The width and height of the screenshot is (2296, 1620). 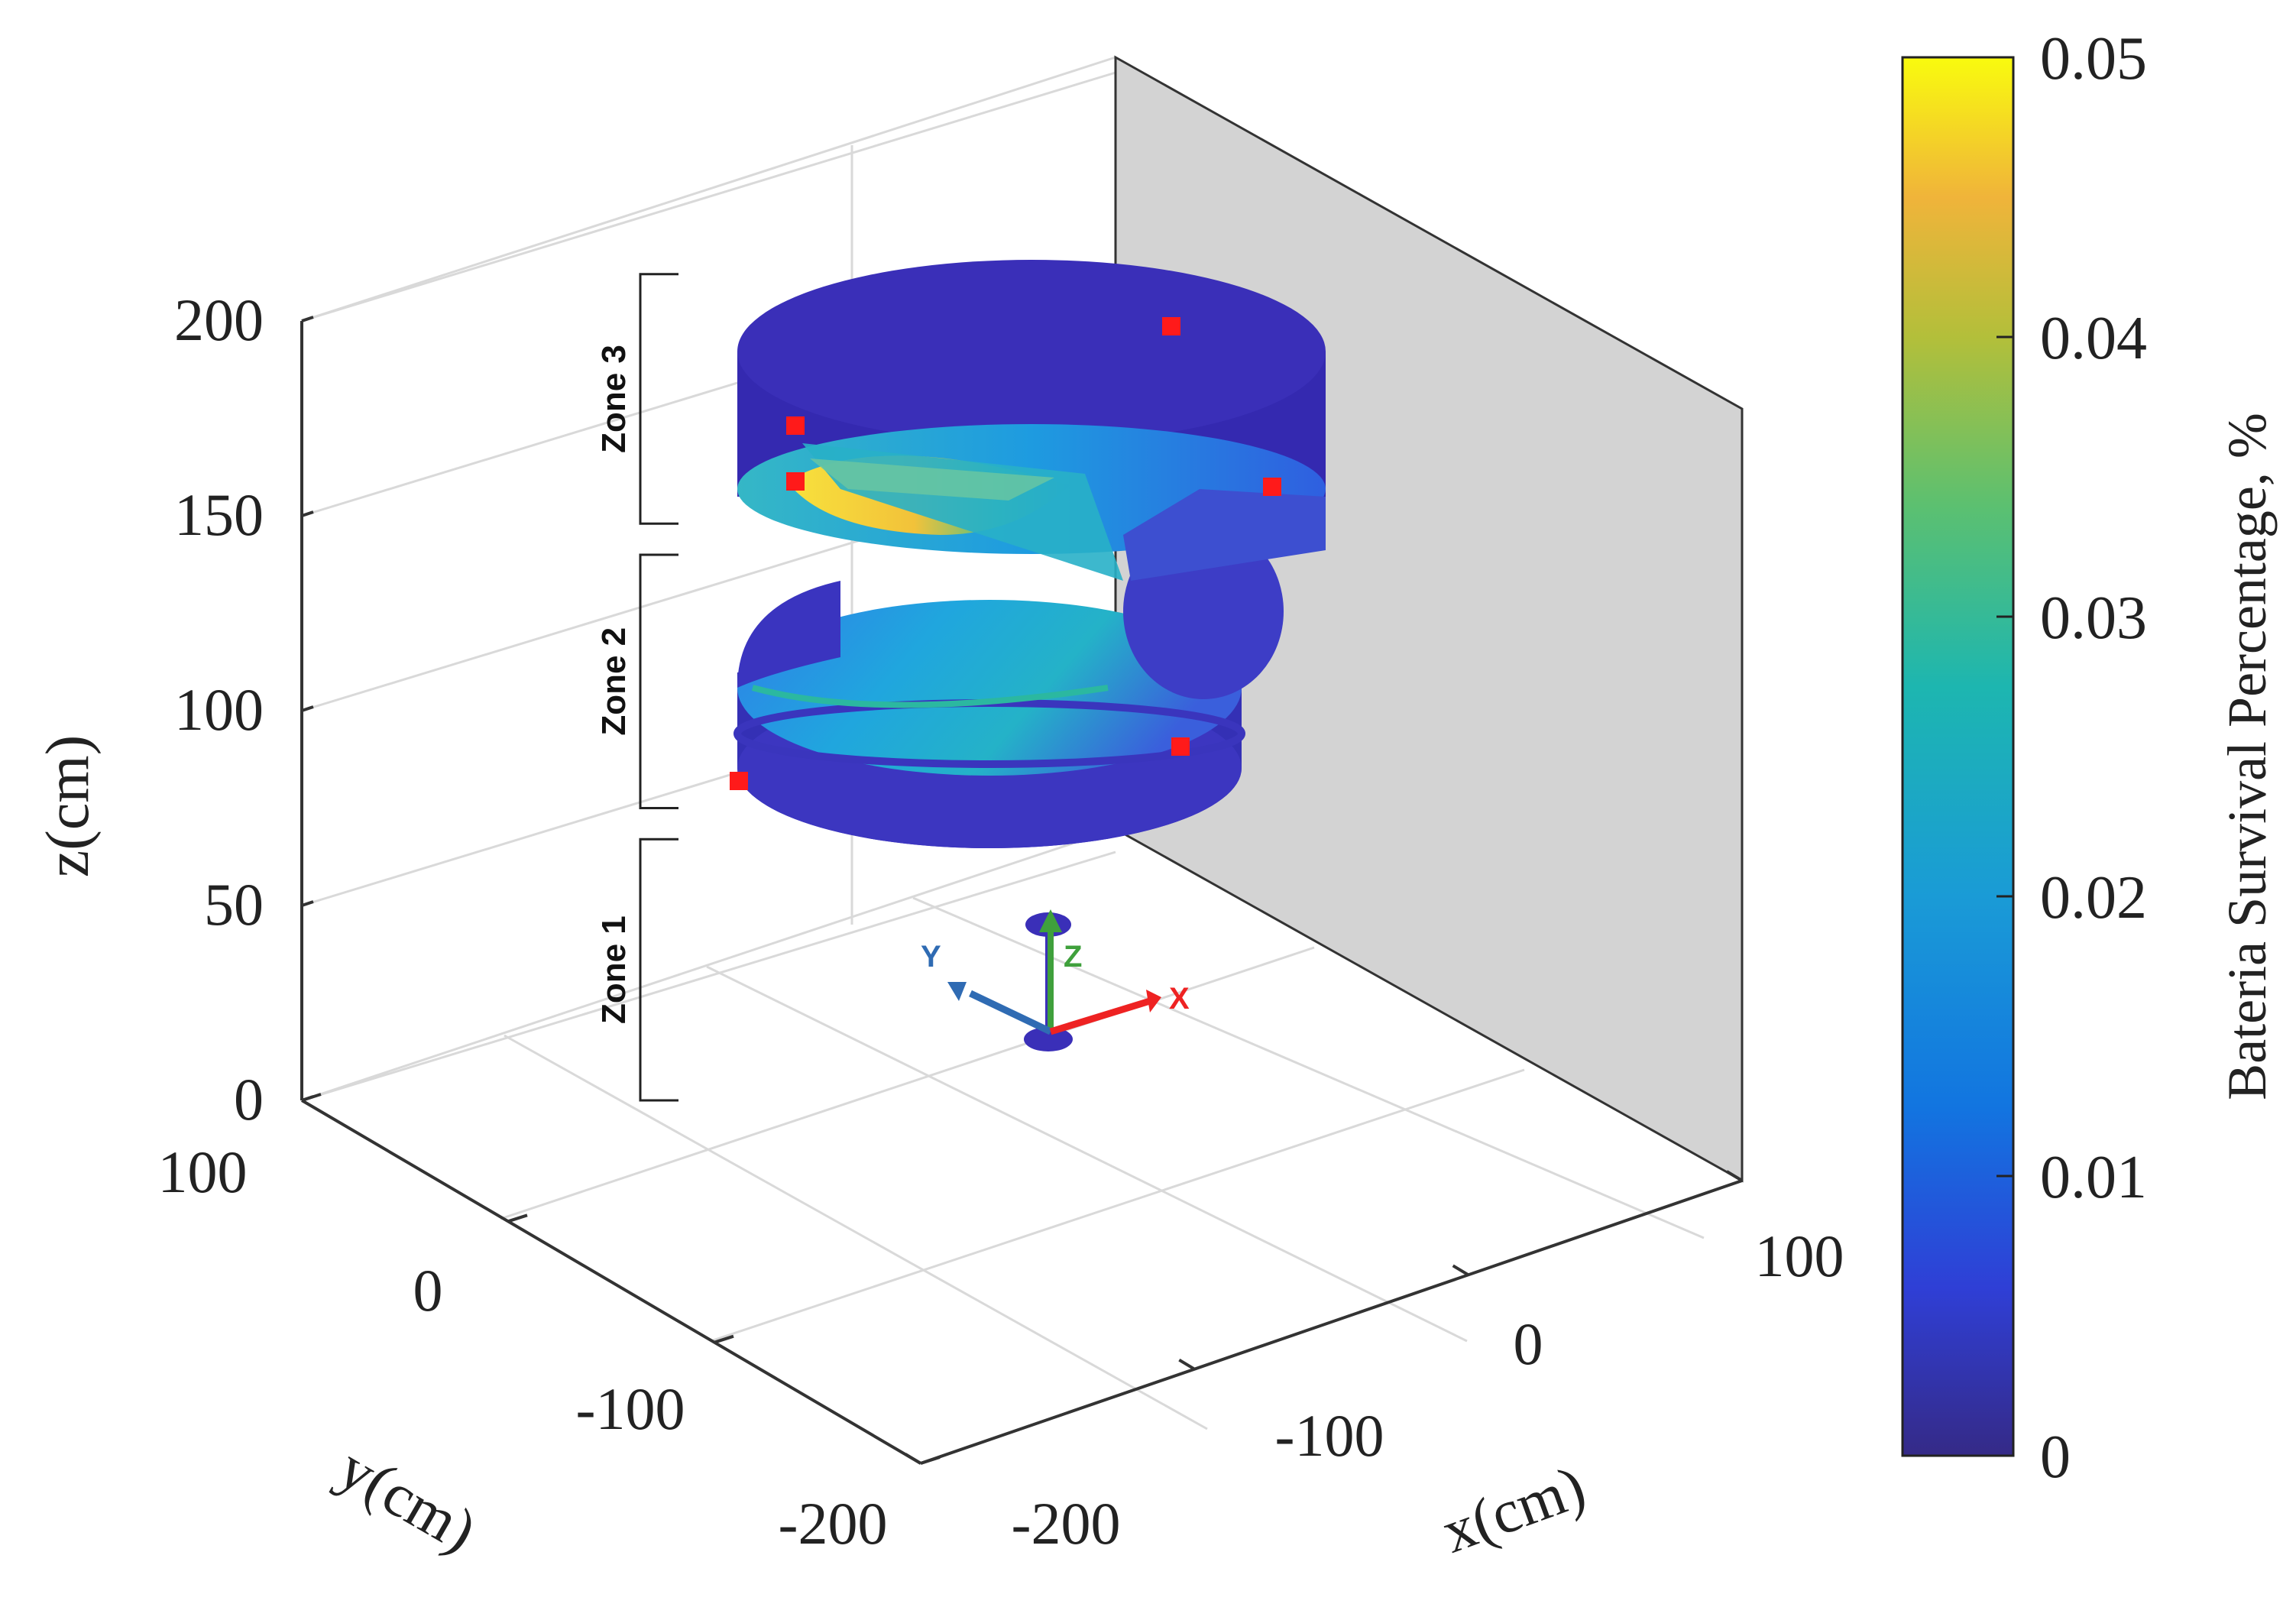 I want to click on z-axis-ticks: 0 50 100 150 200, so click(x=244, y=710).